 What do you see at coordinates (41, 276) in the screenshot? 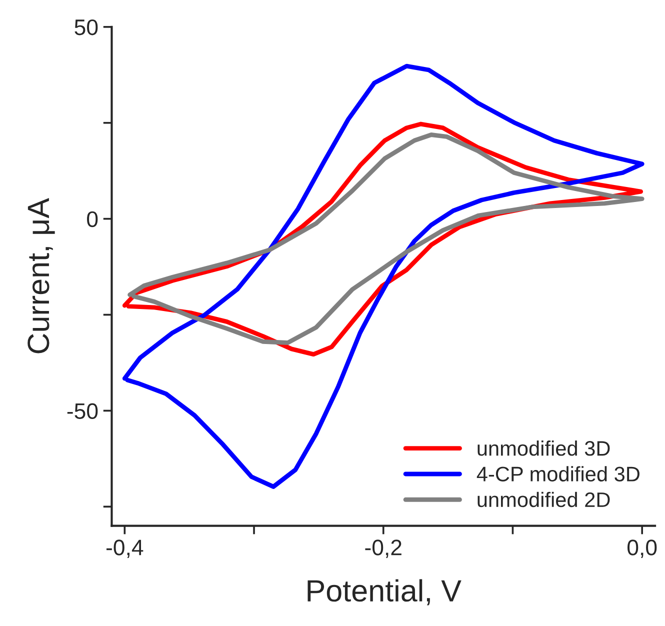
I see `y-axis-title: Current, μA` at bounding box center [41, 276].